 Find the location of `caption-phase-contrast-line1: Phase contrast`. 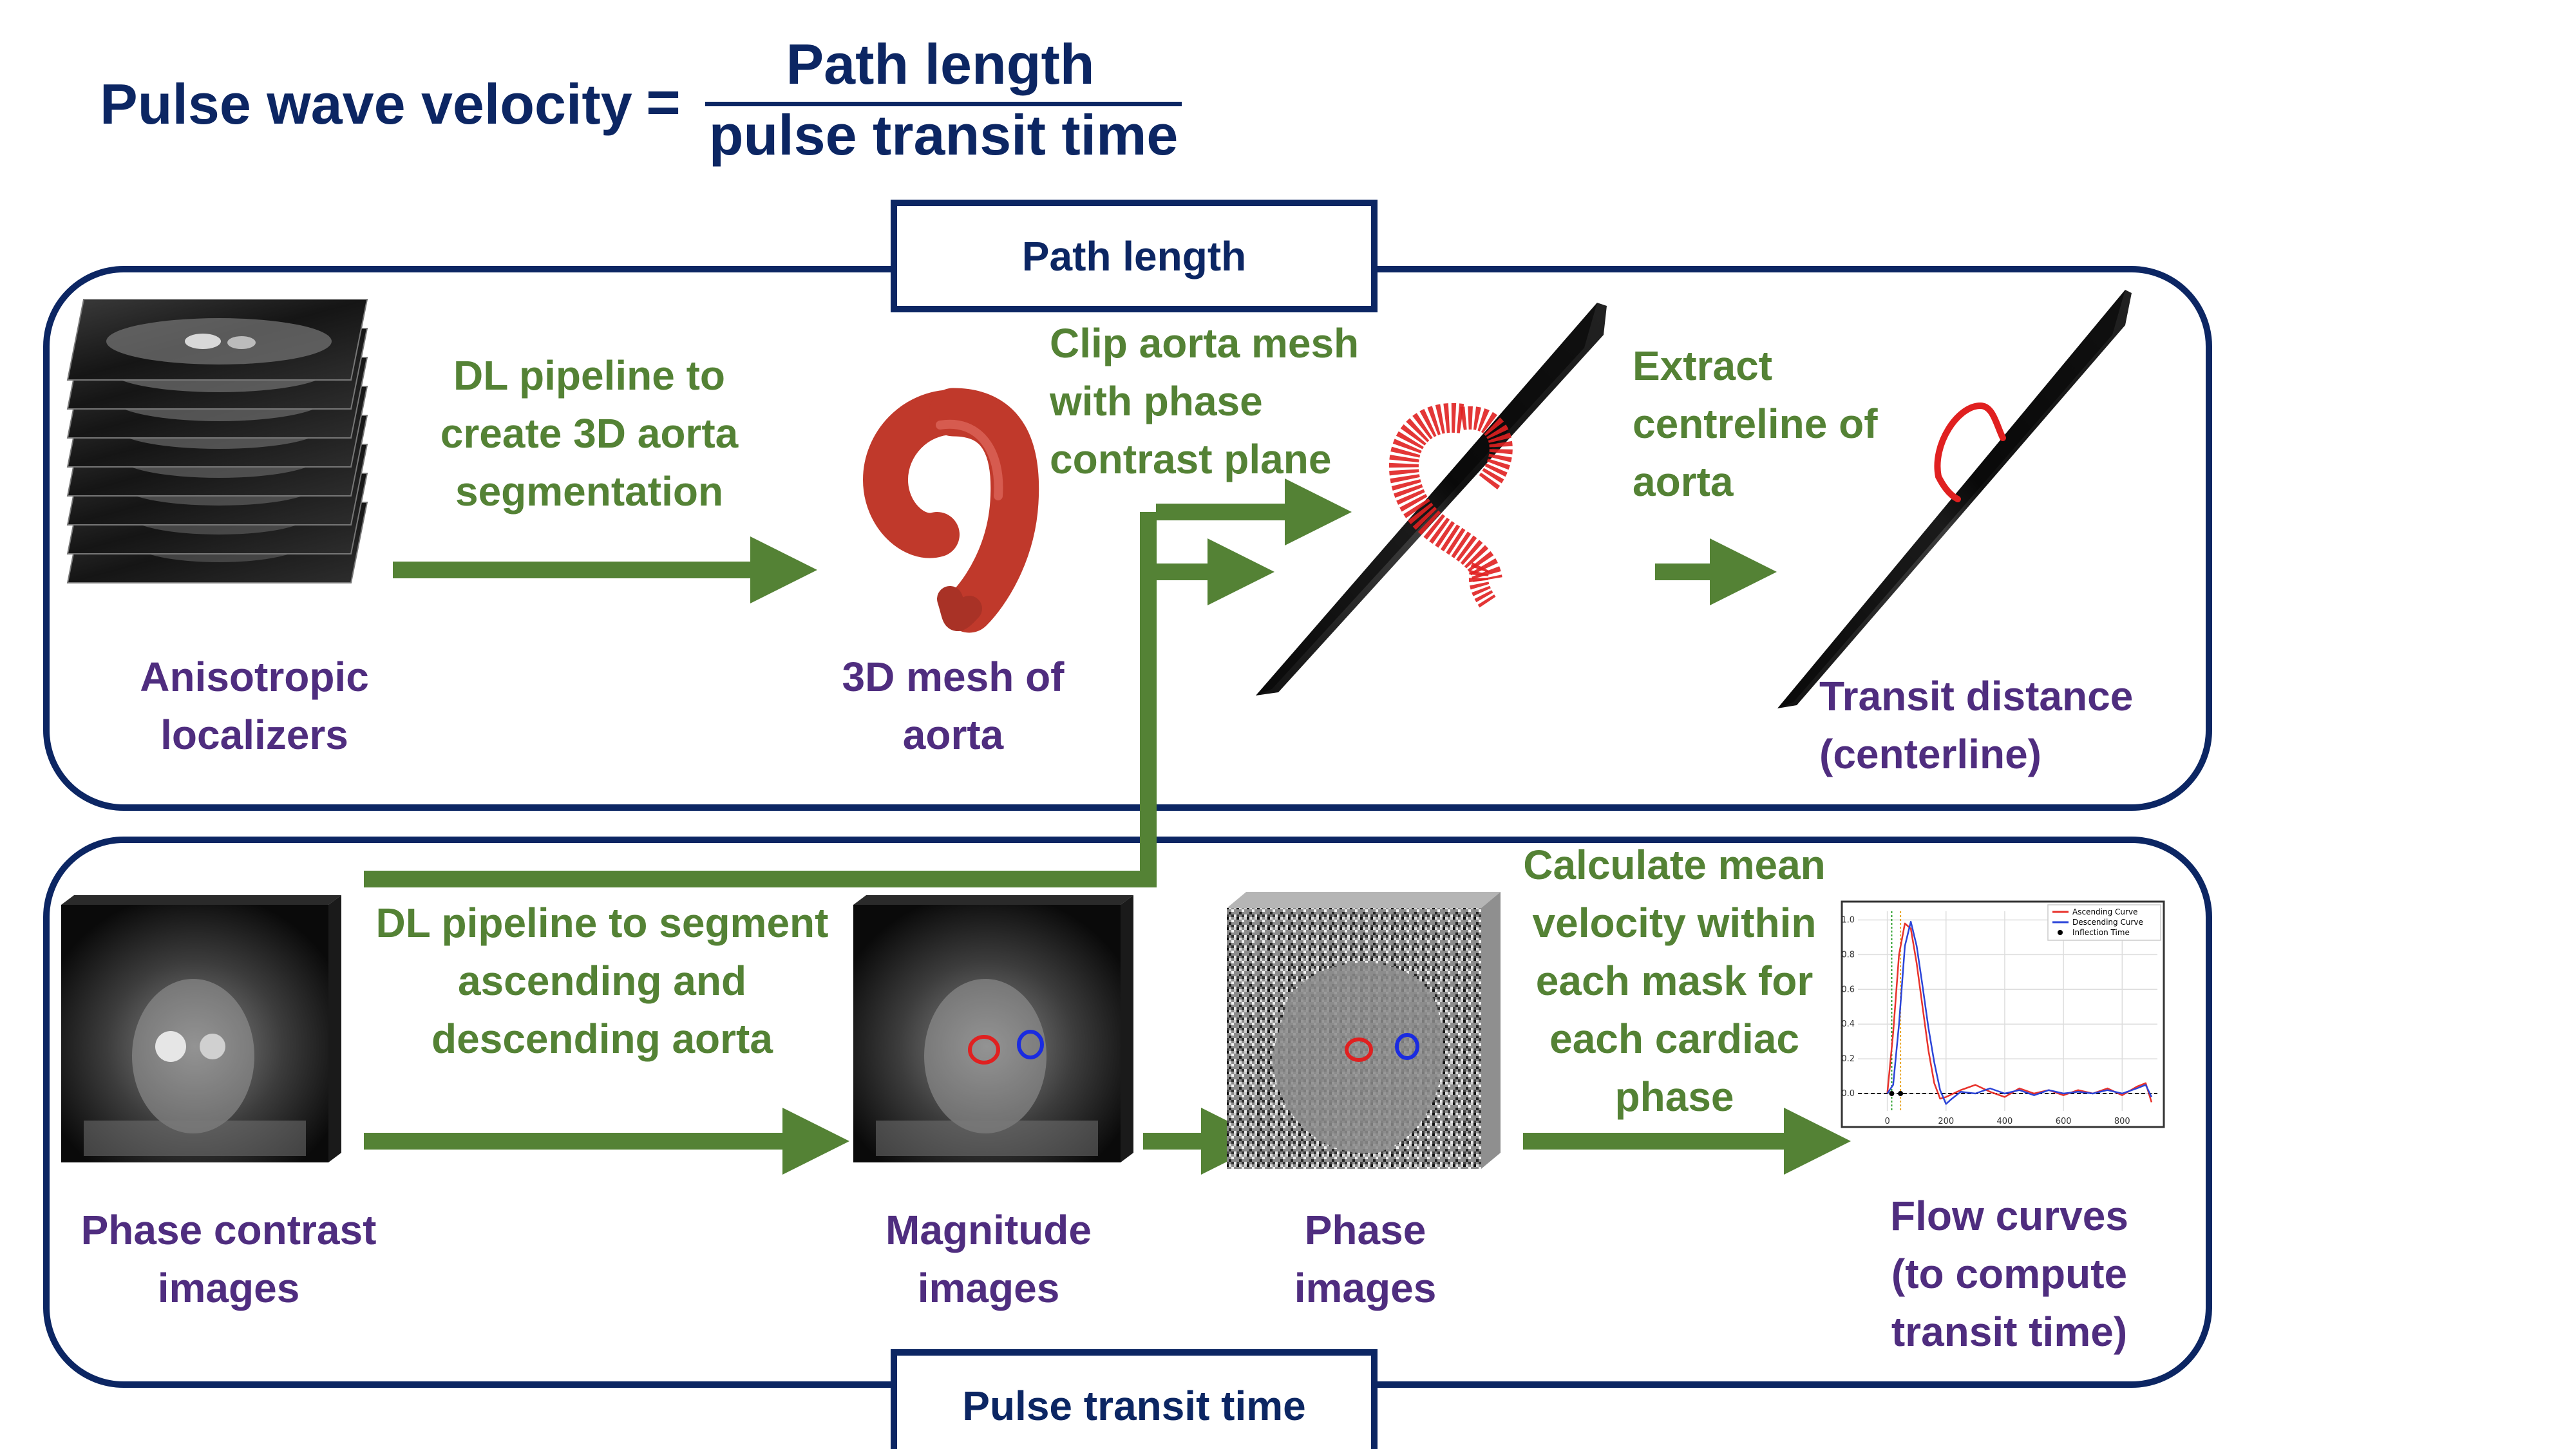

caption-phase-contrast-line1: Phase contrast is located at coordinates (229, 1230).